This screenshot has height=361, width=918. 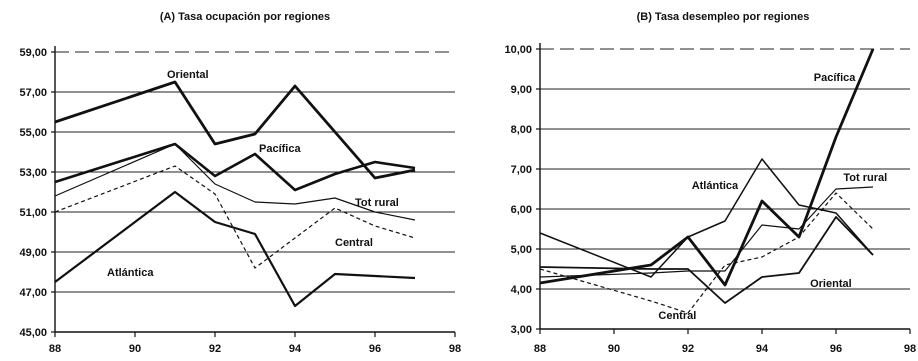 I want to click on y-tick-label: 7,00, so click(x=521, y=170).